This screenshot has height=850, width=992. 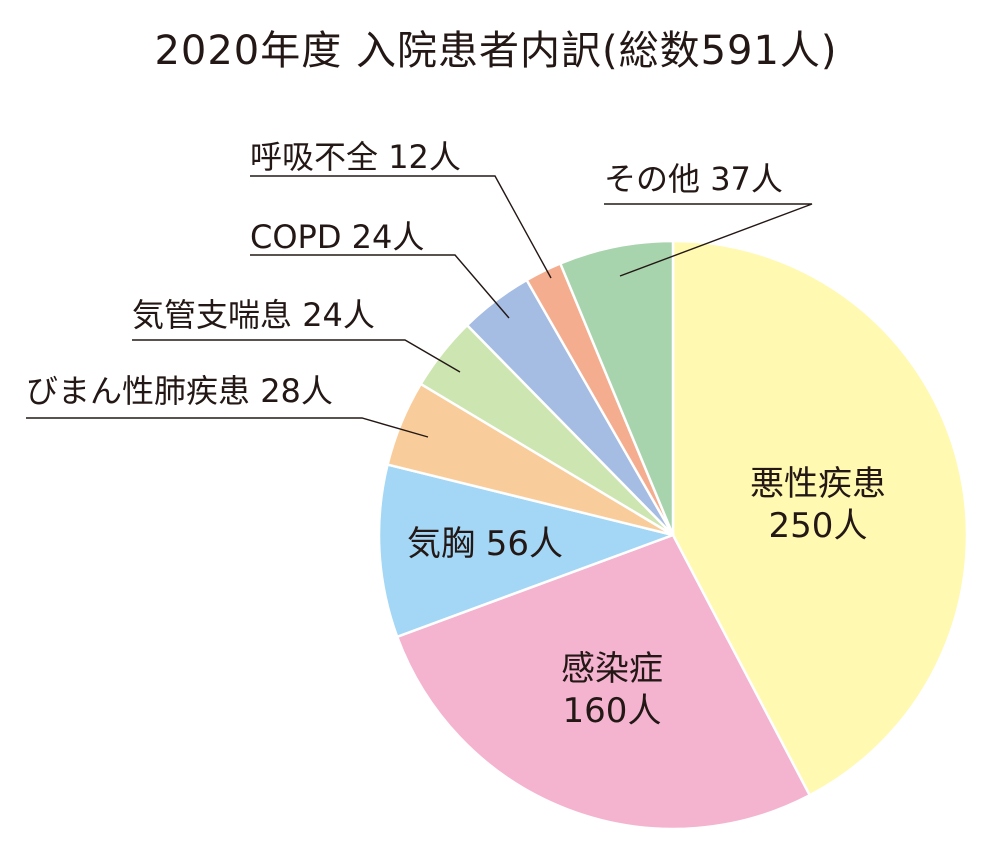 What do you see at coordinates (355, 157) in the screenshot?
I see `slice-7-label: 呼吸不全 12人` at bounding box center [355, 157].